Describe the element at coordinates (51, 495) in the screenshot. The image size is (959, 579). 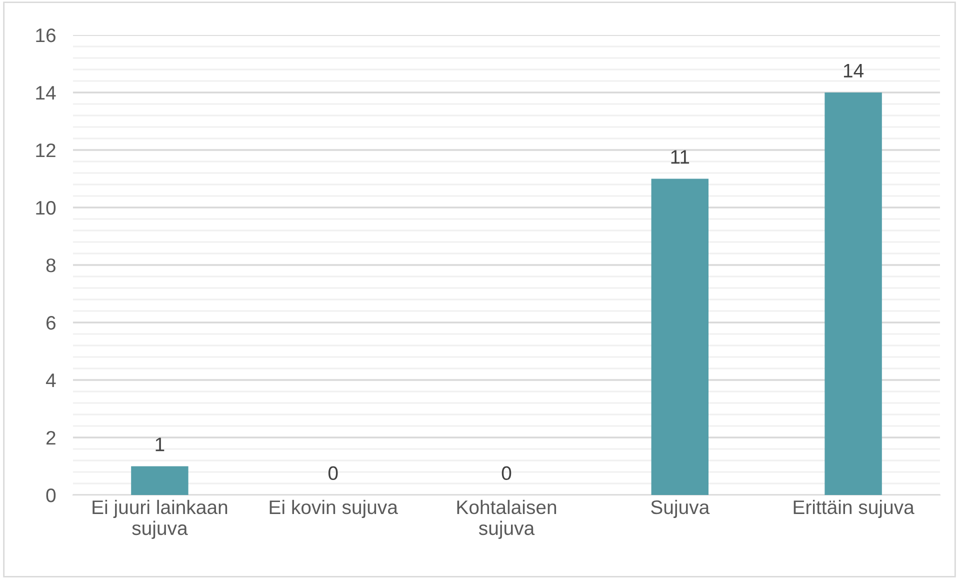
I see `y-tick-label: 0` at that location.